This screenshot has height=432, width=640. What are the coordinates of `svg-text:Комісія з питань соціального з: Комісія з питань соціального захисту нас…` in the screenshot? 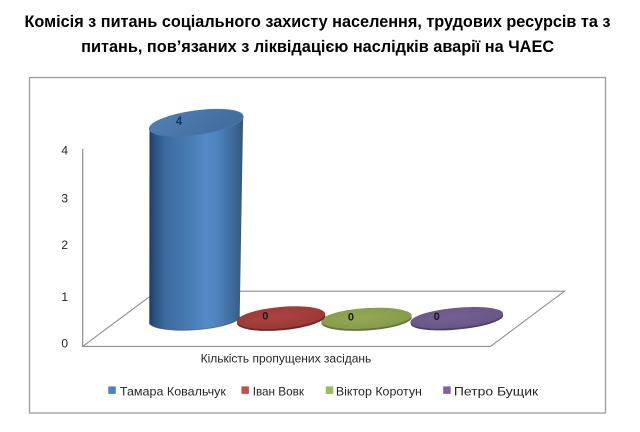 It's located at (318, 21).